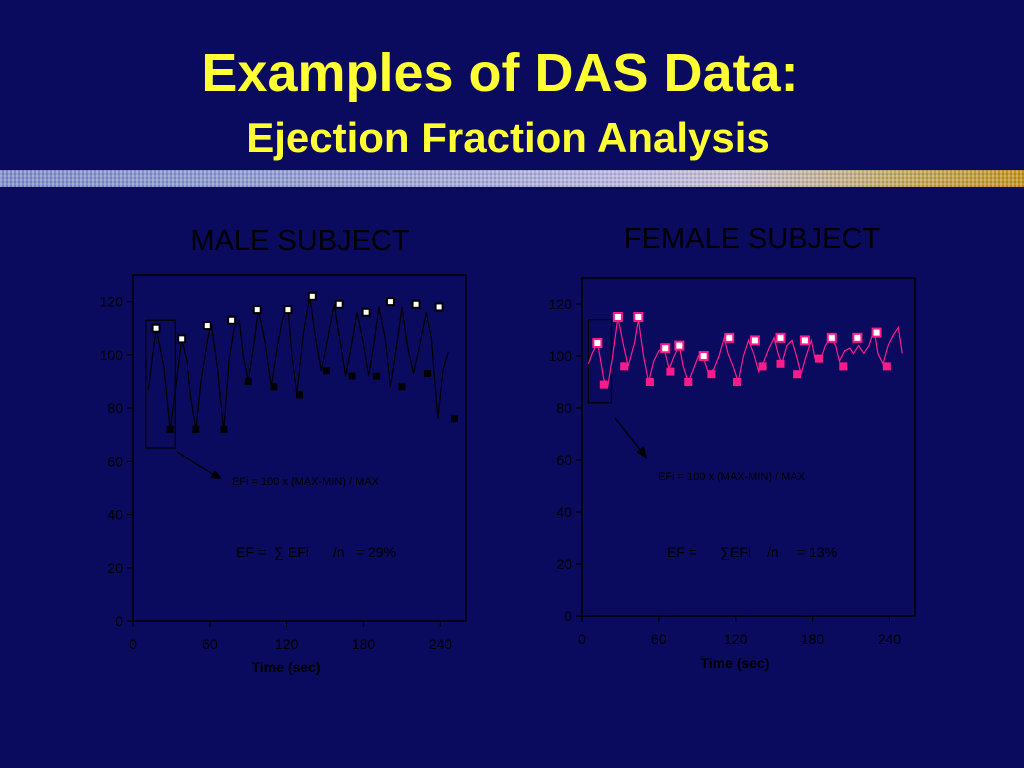 This screenshot has width=1024, height=768. I want to click on male-y-tick-label: 40, so click(115, 515).